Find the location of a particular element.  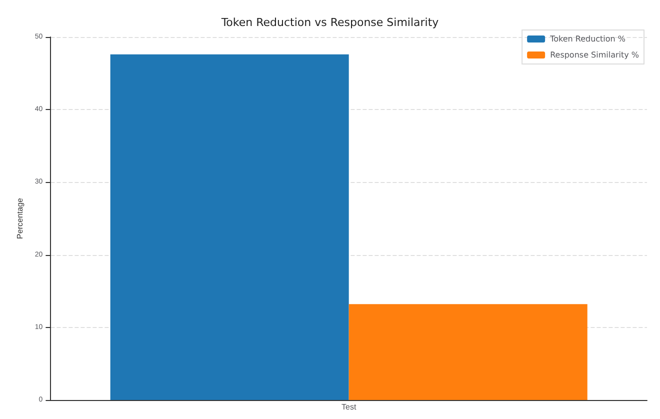

chart-title: Token Reduction vs Response Similarity is located at coordinates (330, 22).